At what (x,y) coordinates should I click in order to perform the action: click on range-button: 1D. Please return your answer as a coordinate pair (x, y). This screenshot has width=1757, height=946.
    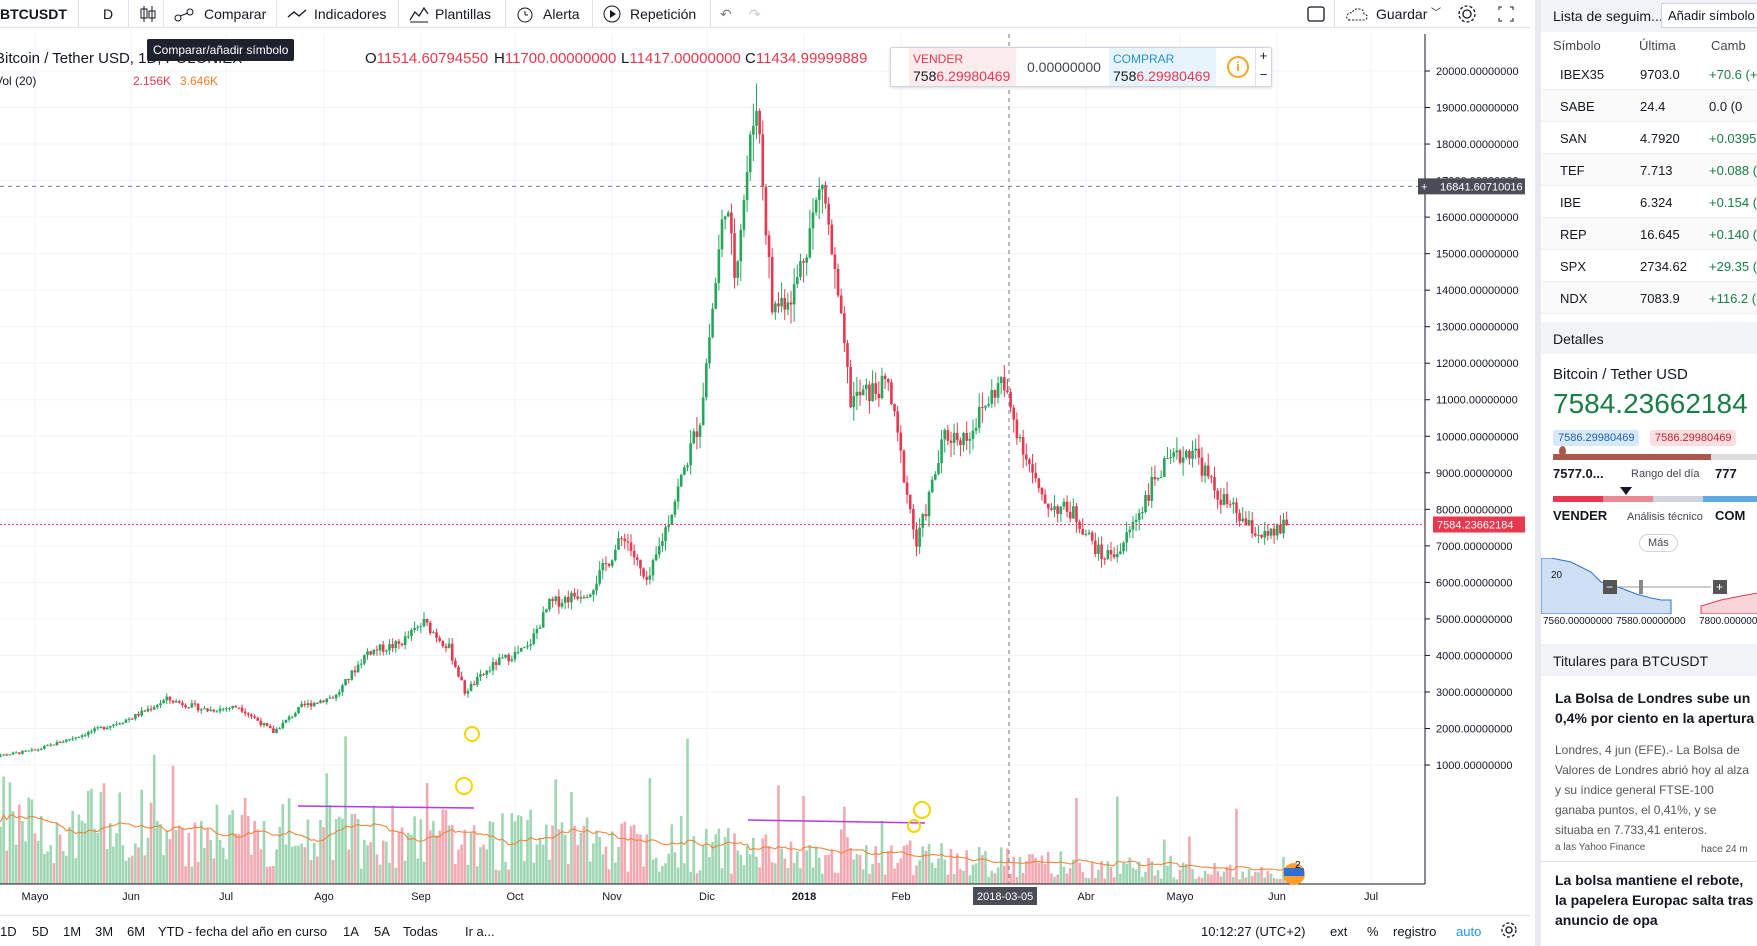
    Looking at the image, I should click on (8, 931).